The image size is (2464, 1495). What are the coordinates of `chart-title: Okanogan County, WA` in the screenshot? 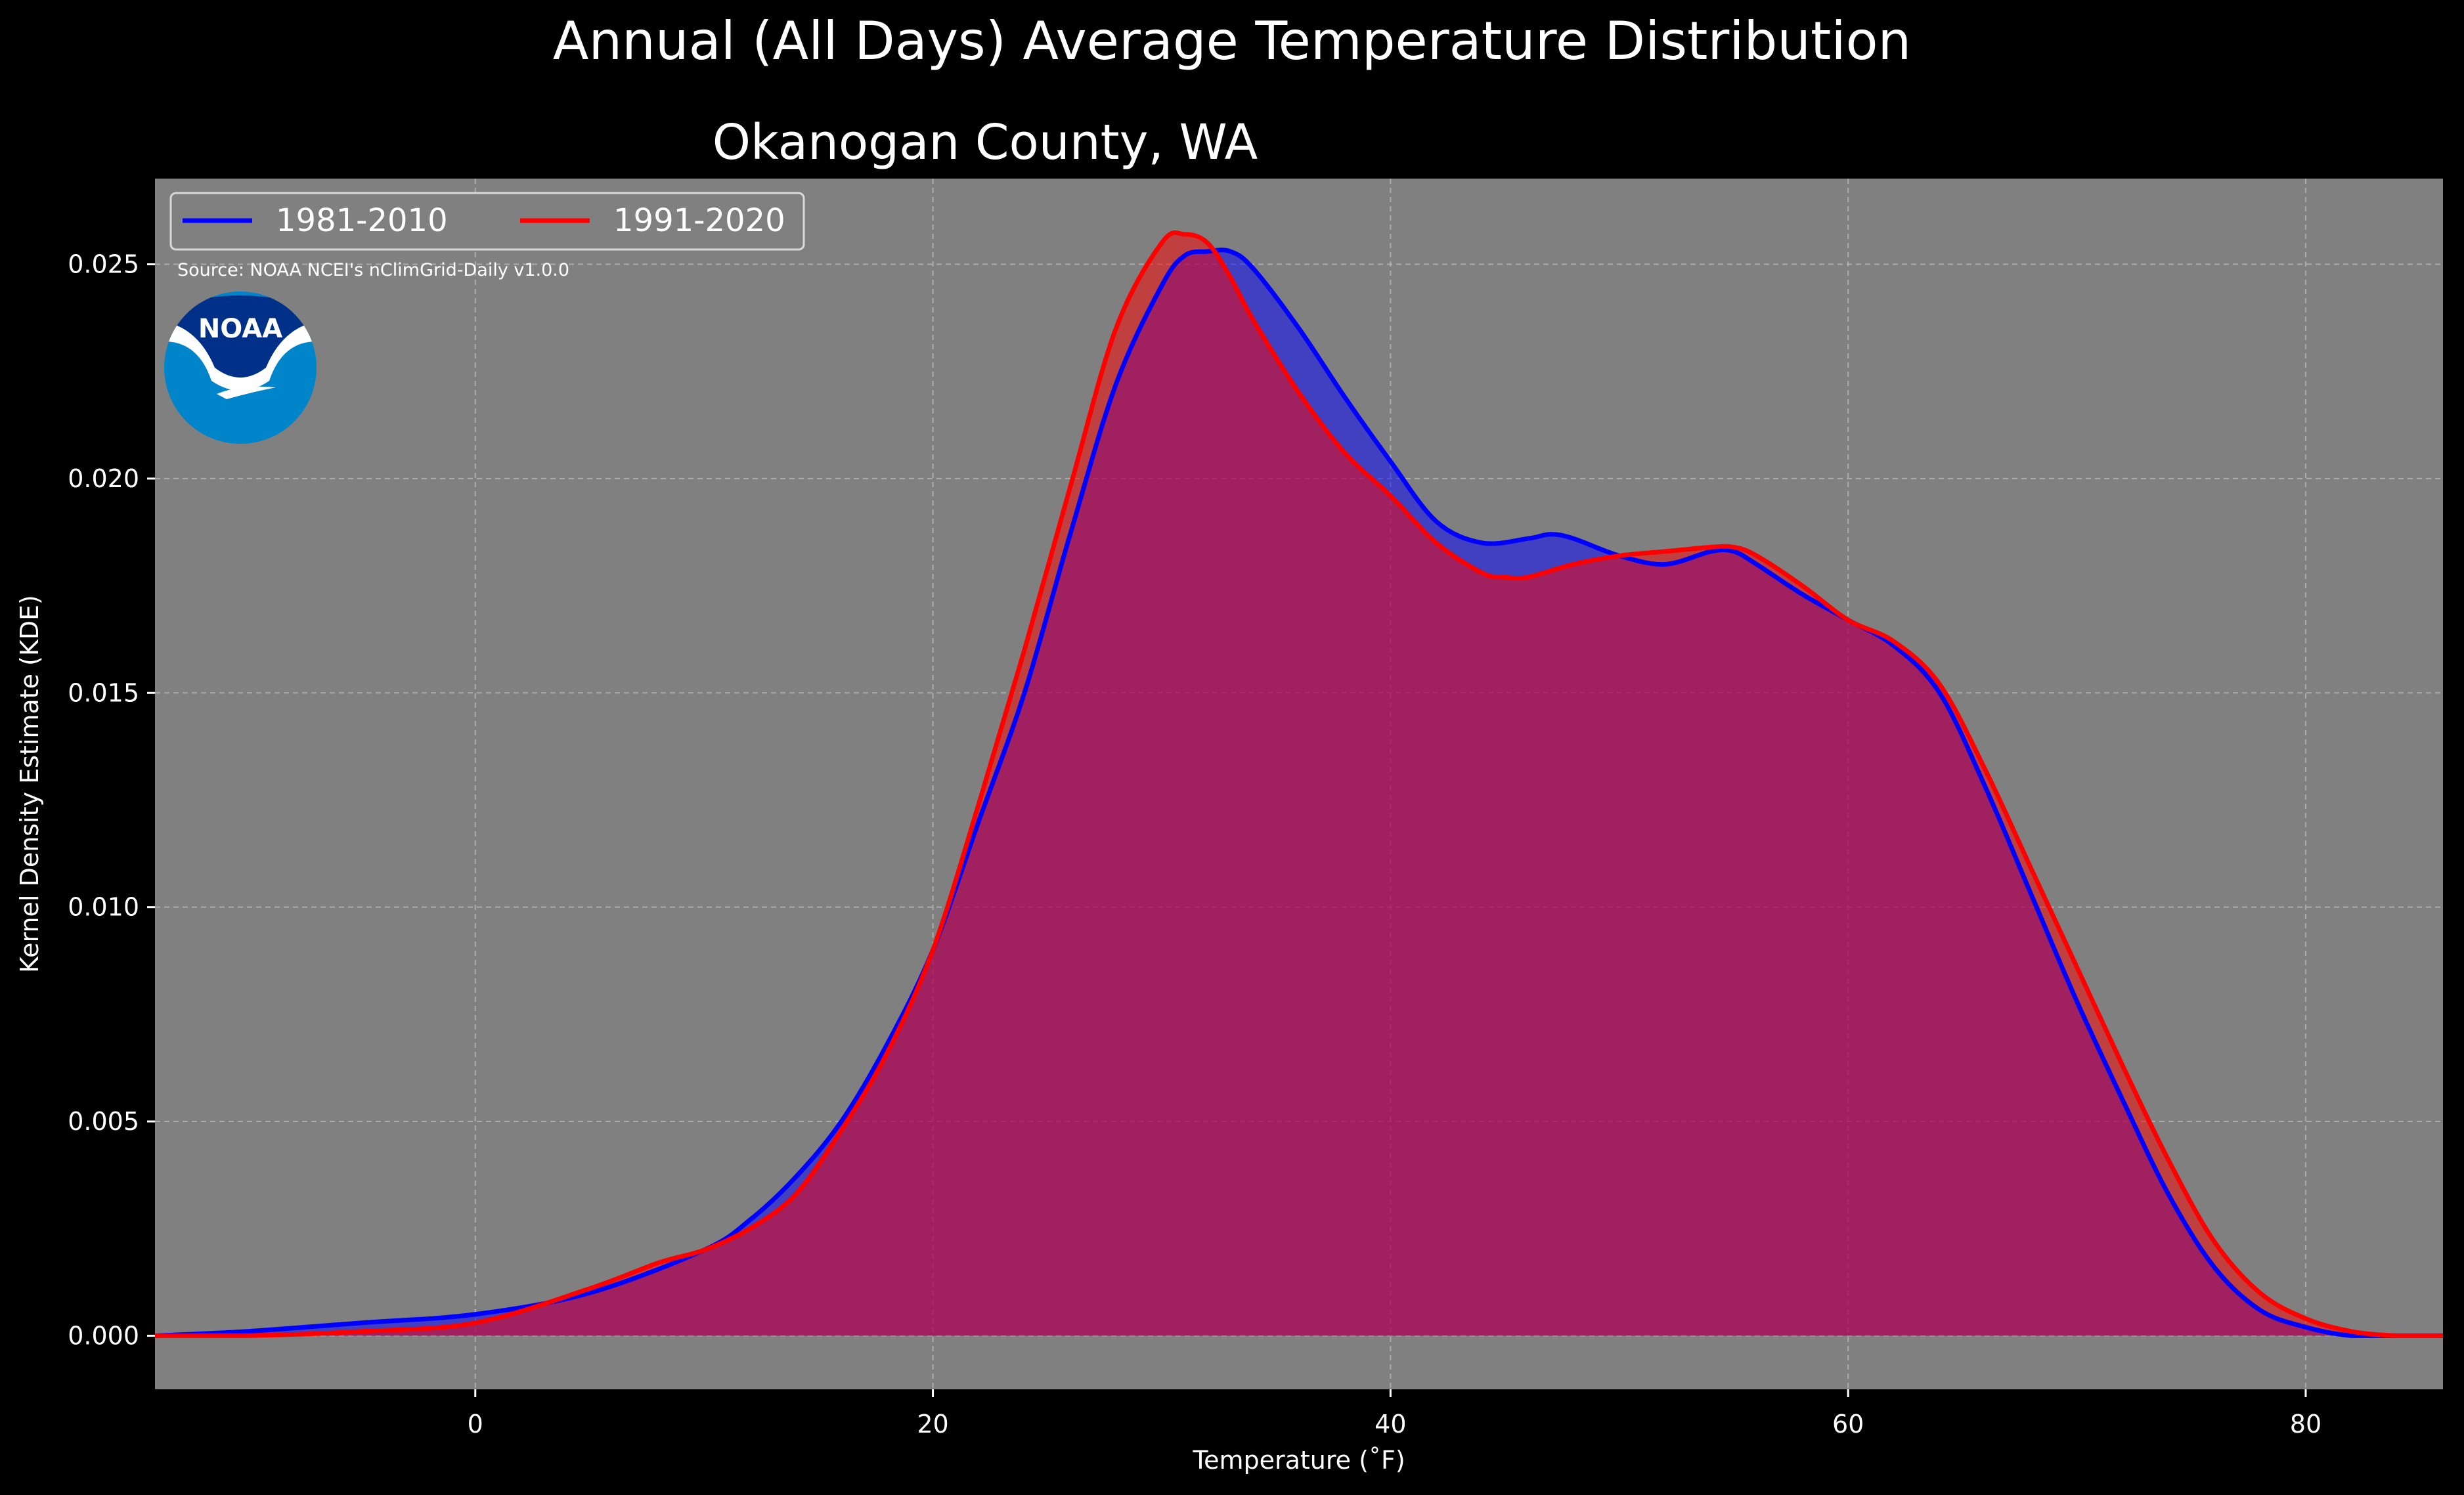 It's located at (985, 142).